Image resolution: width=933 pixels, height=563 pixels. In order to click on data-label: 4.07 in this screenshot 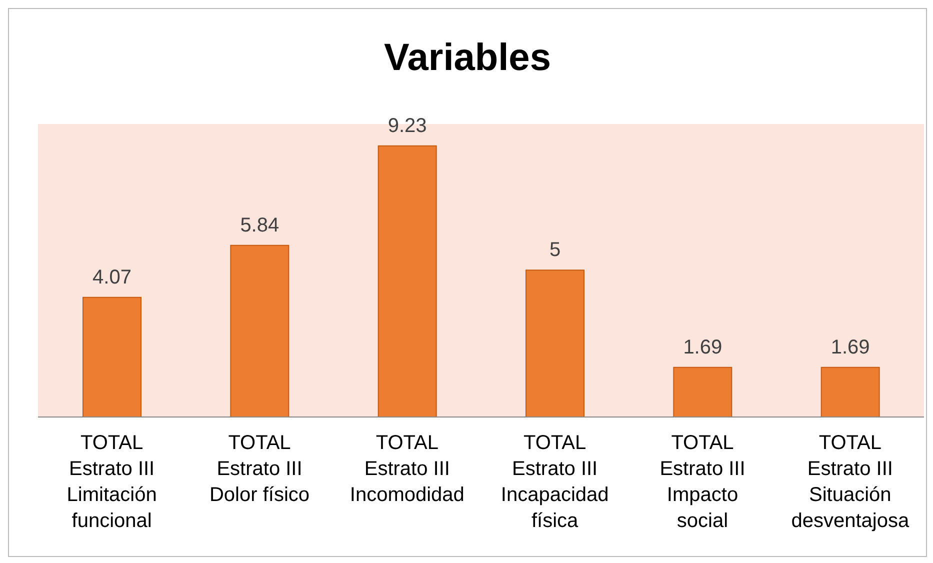, I will do `click(112, 277)`.